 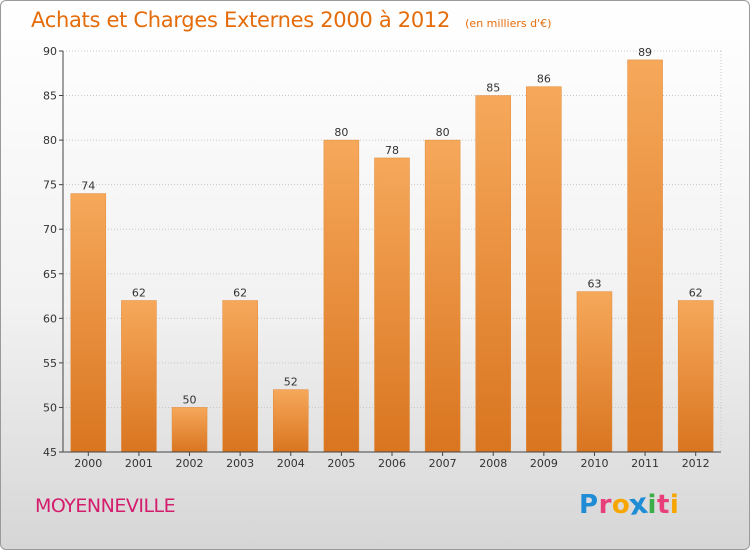 I want to click on bar-2005, so click(x=341, y=296).